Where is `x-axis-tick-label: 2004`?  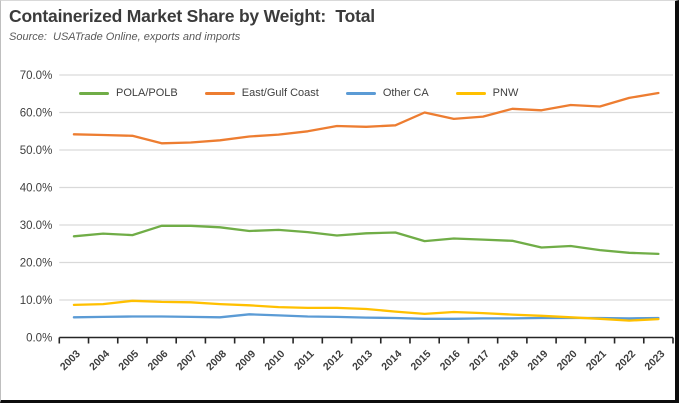 x-axis-tick-label: 2004 is located at coordinates (99, 360).